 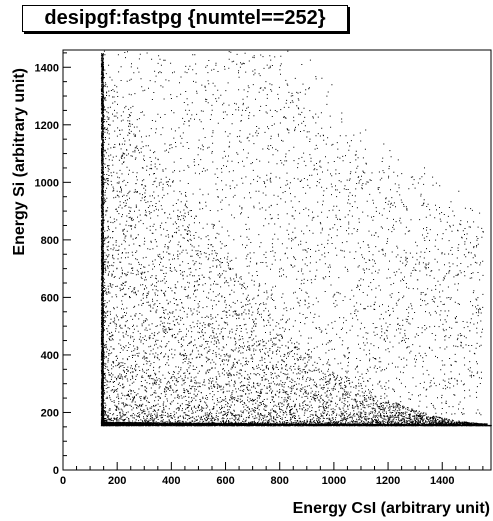 What do you see at coordinates (50, 298) in the screenshot?
I see `y-tick-label: 600` at bounding box center [50, 298].